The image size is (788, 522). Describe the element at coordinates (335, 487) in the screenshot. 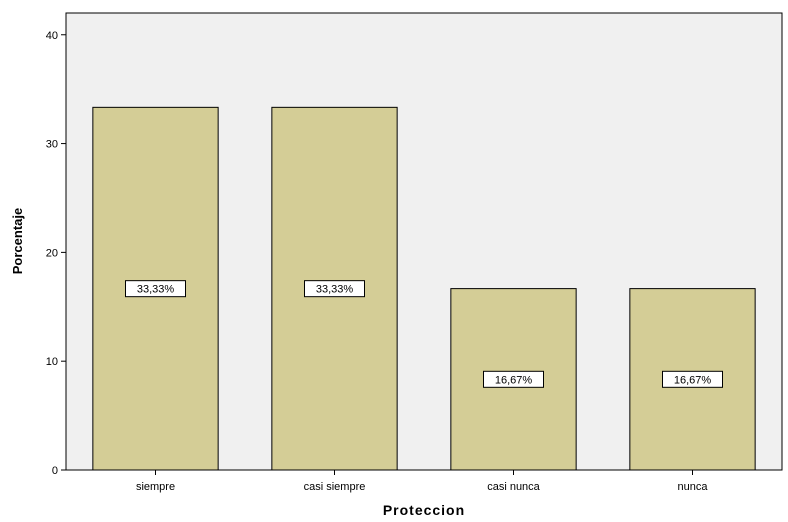

I see `x-tick-label: casi siempre` at that location.